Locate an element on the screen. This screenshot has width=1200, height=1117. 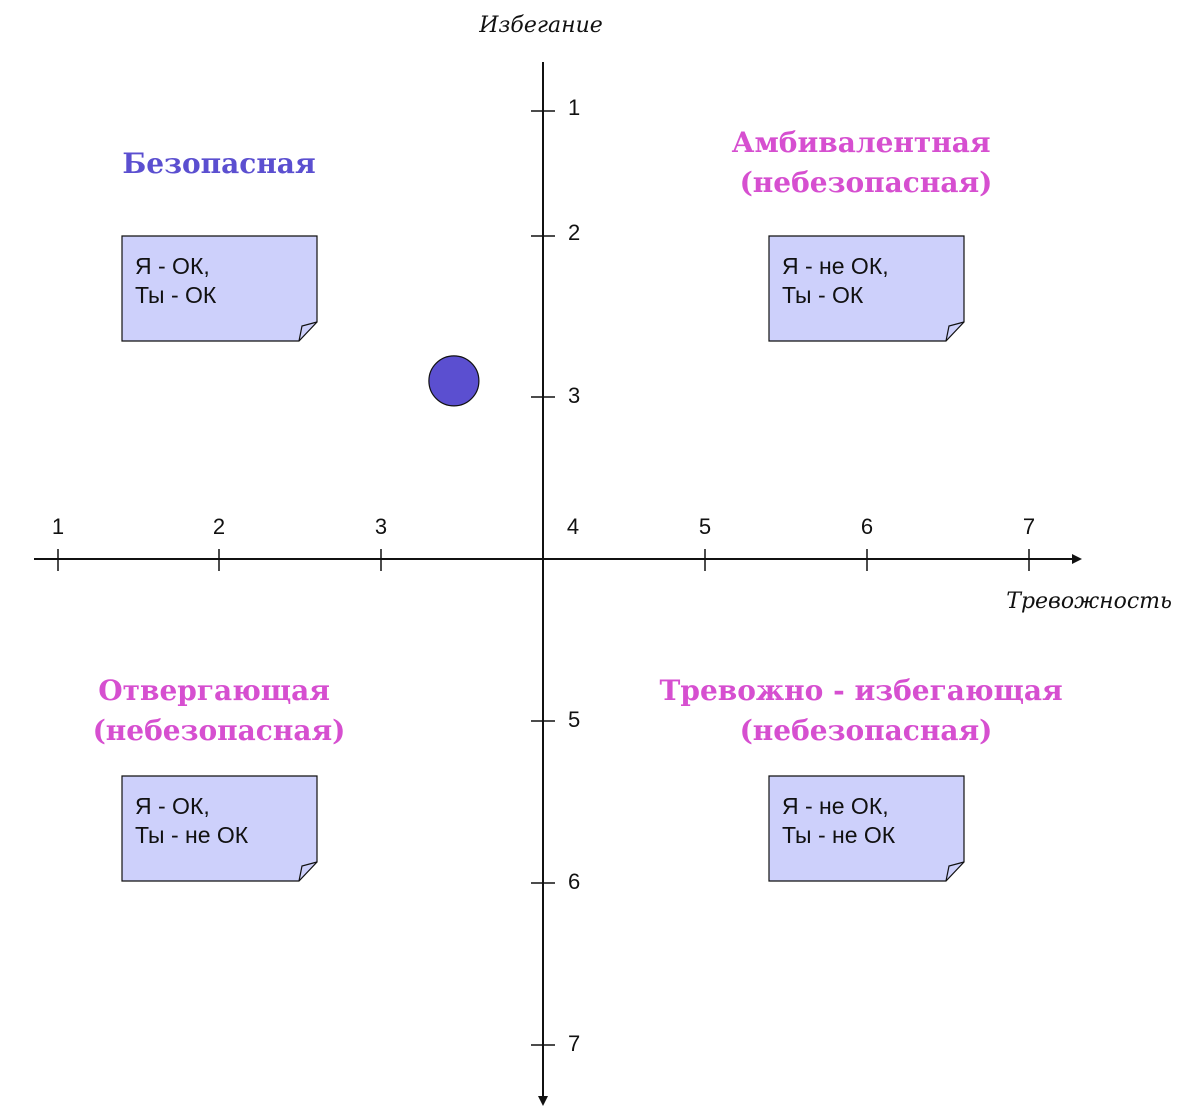
x-axis-title: Тревожность is located at coordinates (1089, 601).